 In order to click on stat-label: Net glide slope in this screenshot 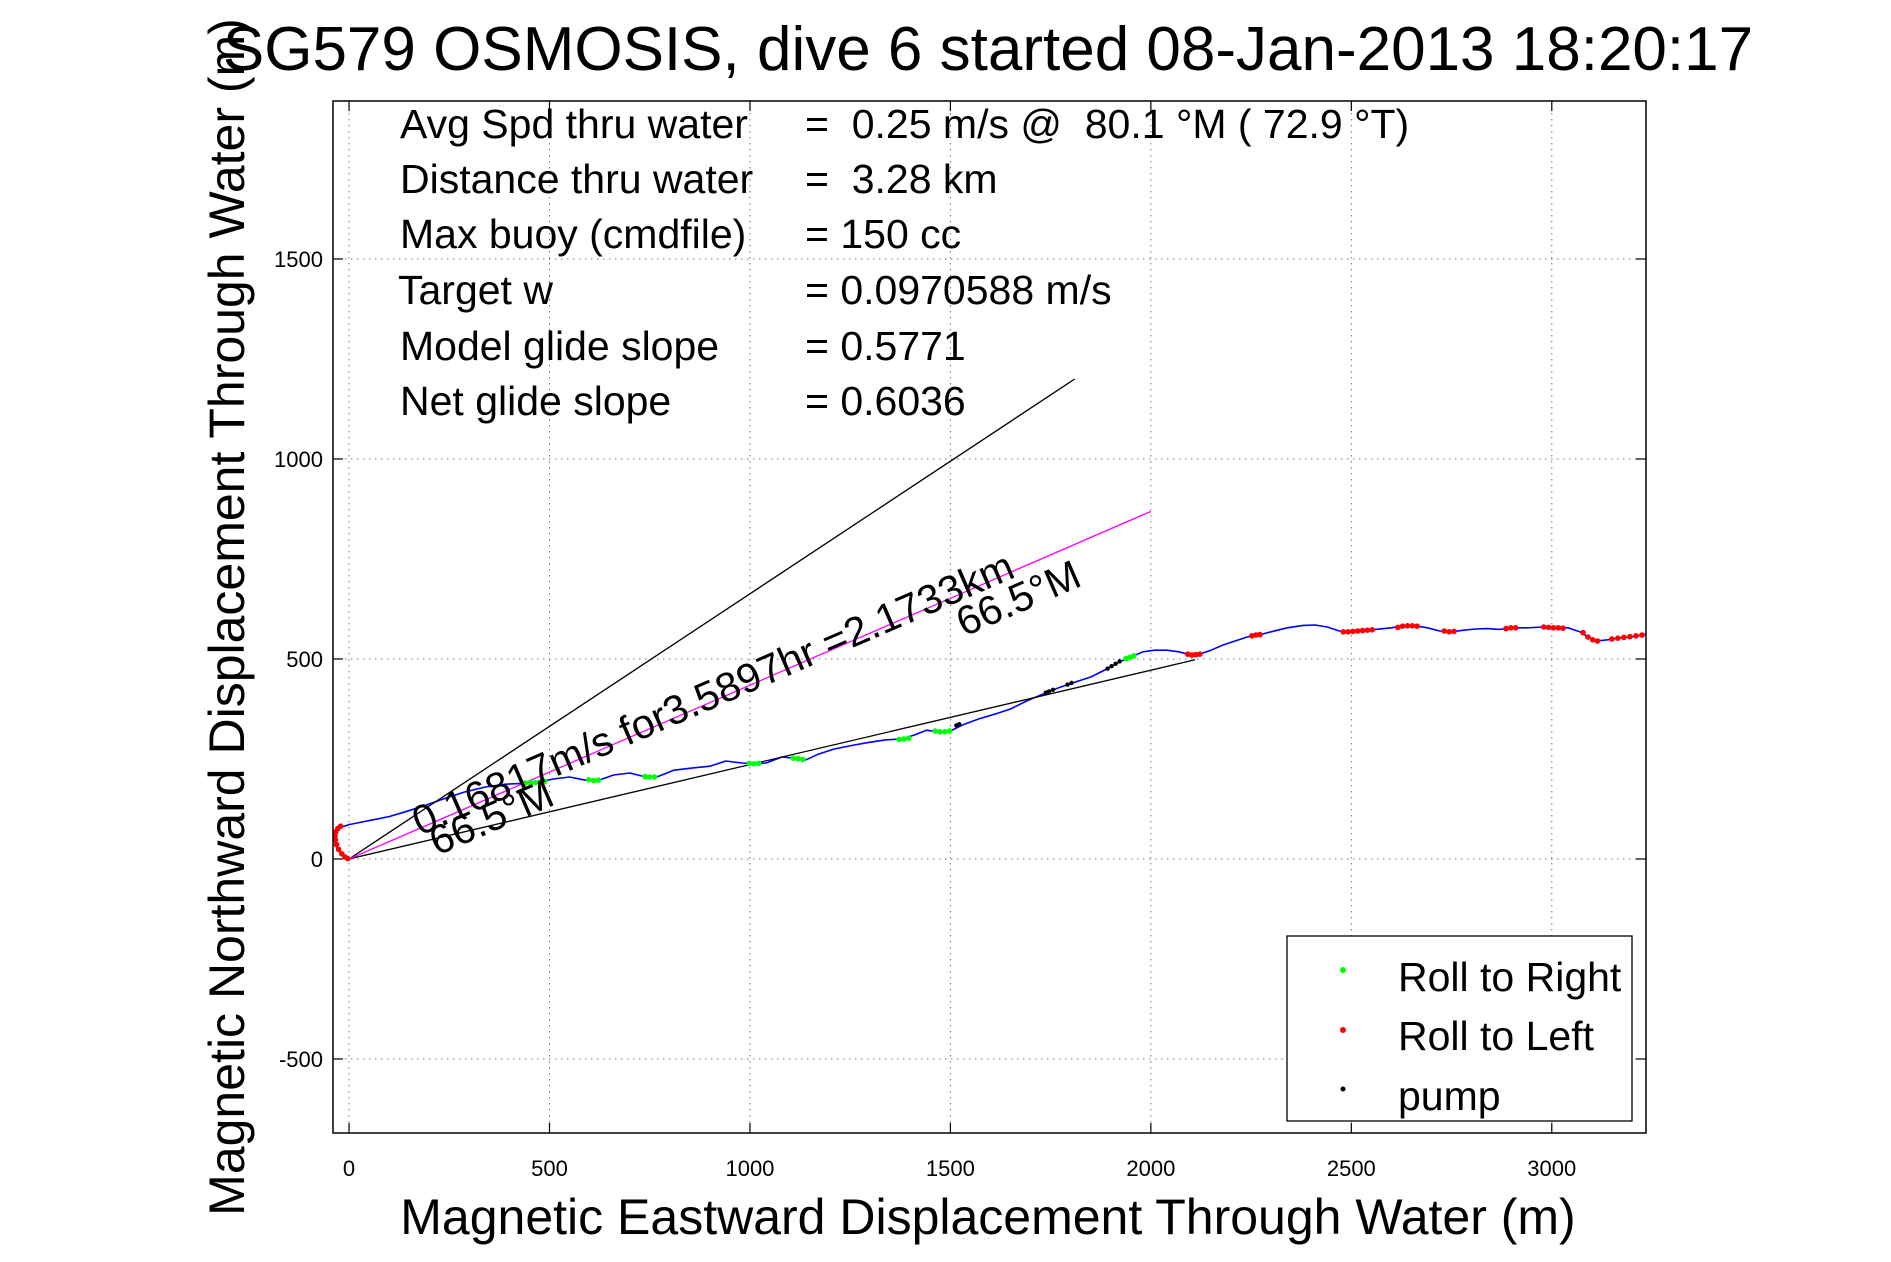, I will do `click(535, 401)`.